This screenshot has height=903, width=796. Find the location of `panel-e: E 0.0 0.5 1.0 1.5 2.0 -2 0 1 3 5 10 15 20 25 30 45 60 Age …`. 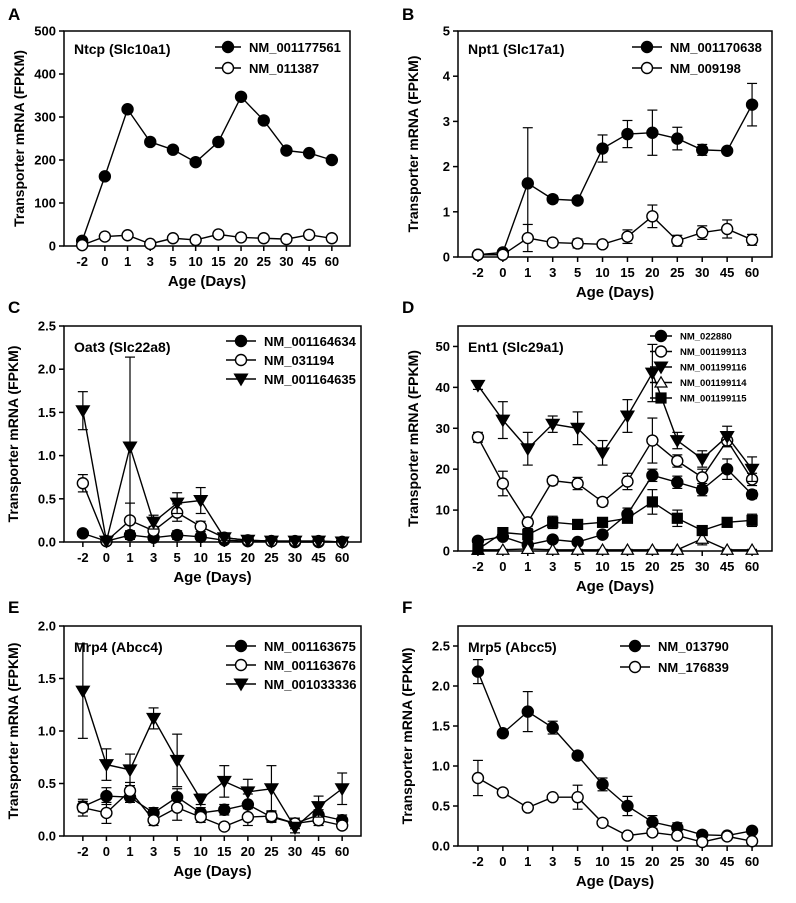

panel-e: E 0.0 0.5 1.0 1.5 2.0 -2 0 1 3 5 10 15 20 25 30 45 60 Age … is located at coordinates (183, 739).